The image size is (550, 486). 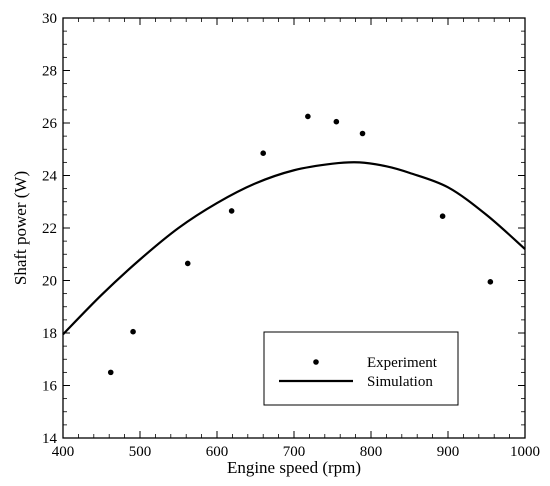 What do you see at coordinates (217, 452) in the screenshot?
I see `x-tick-label: 600` at bounding box center [217, 452].